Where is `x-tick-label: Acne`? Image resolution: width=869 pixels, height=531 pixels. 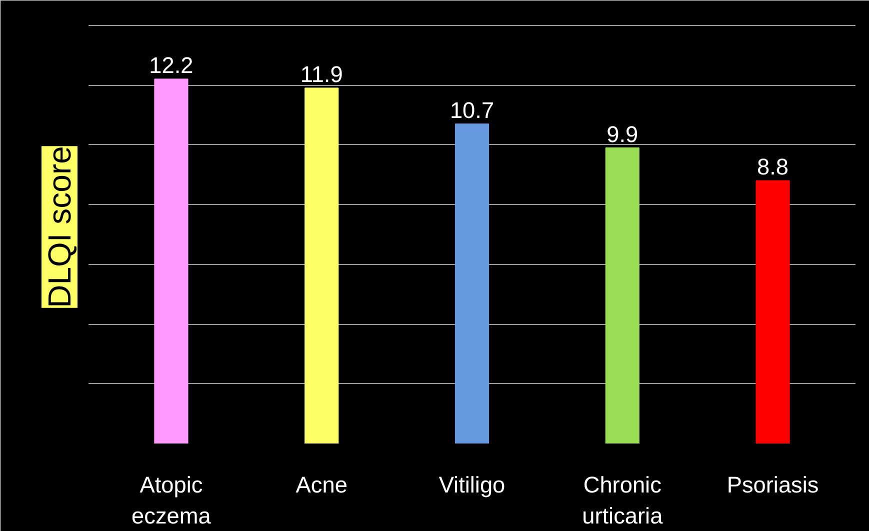
x-tick-label: Acne is located at coordinates (322, 485).